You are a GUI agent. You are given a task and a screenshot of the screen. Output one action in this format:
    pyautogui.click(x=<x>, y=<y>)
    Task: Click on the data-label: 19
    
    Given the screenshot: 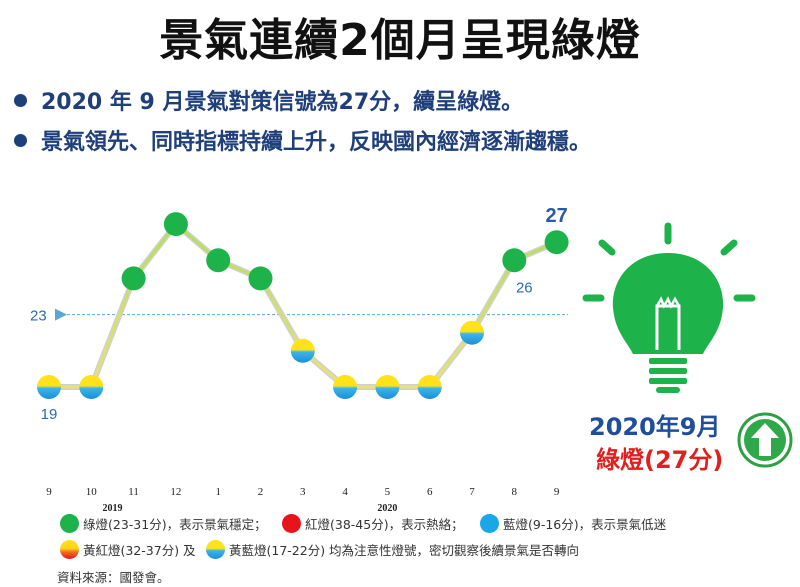 What is the action you would take?
    pyautogui.click(x=49, y=414)
    